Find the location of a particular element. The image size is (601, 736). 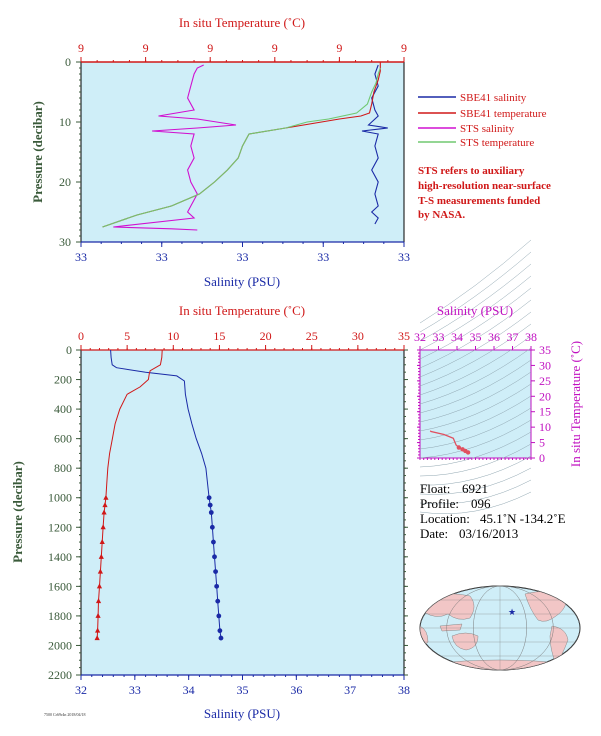

profile-value: 096 is located at coordinates (481, 503).